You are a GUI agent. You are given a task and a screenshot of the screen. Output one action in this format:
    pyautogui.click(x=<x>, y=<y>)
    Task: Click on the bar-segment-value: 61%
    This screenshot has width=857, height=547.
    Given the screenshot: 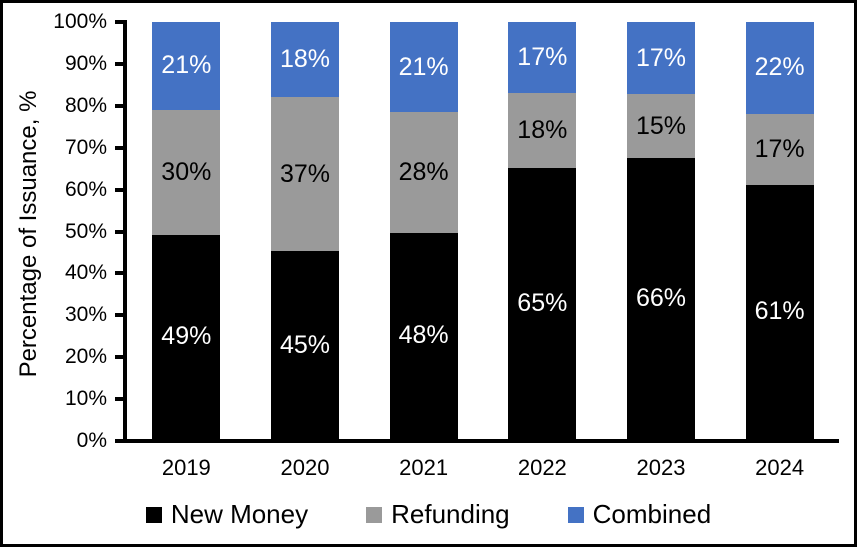 What is the action you would take?
    pyautogui.click(x=779, y=311)
    